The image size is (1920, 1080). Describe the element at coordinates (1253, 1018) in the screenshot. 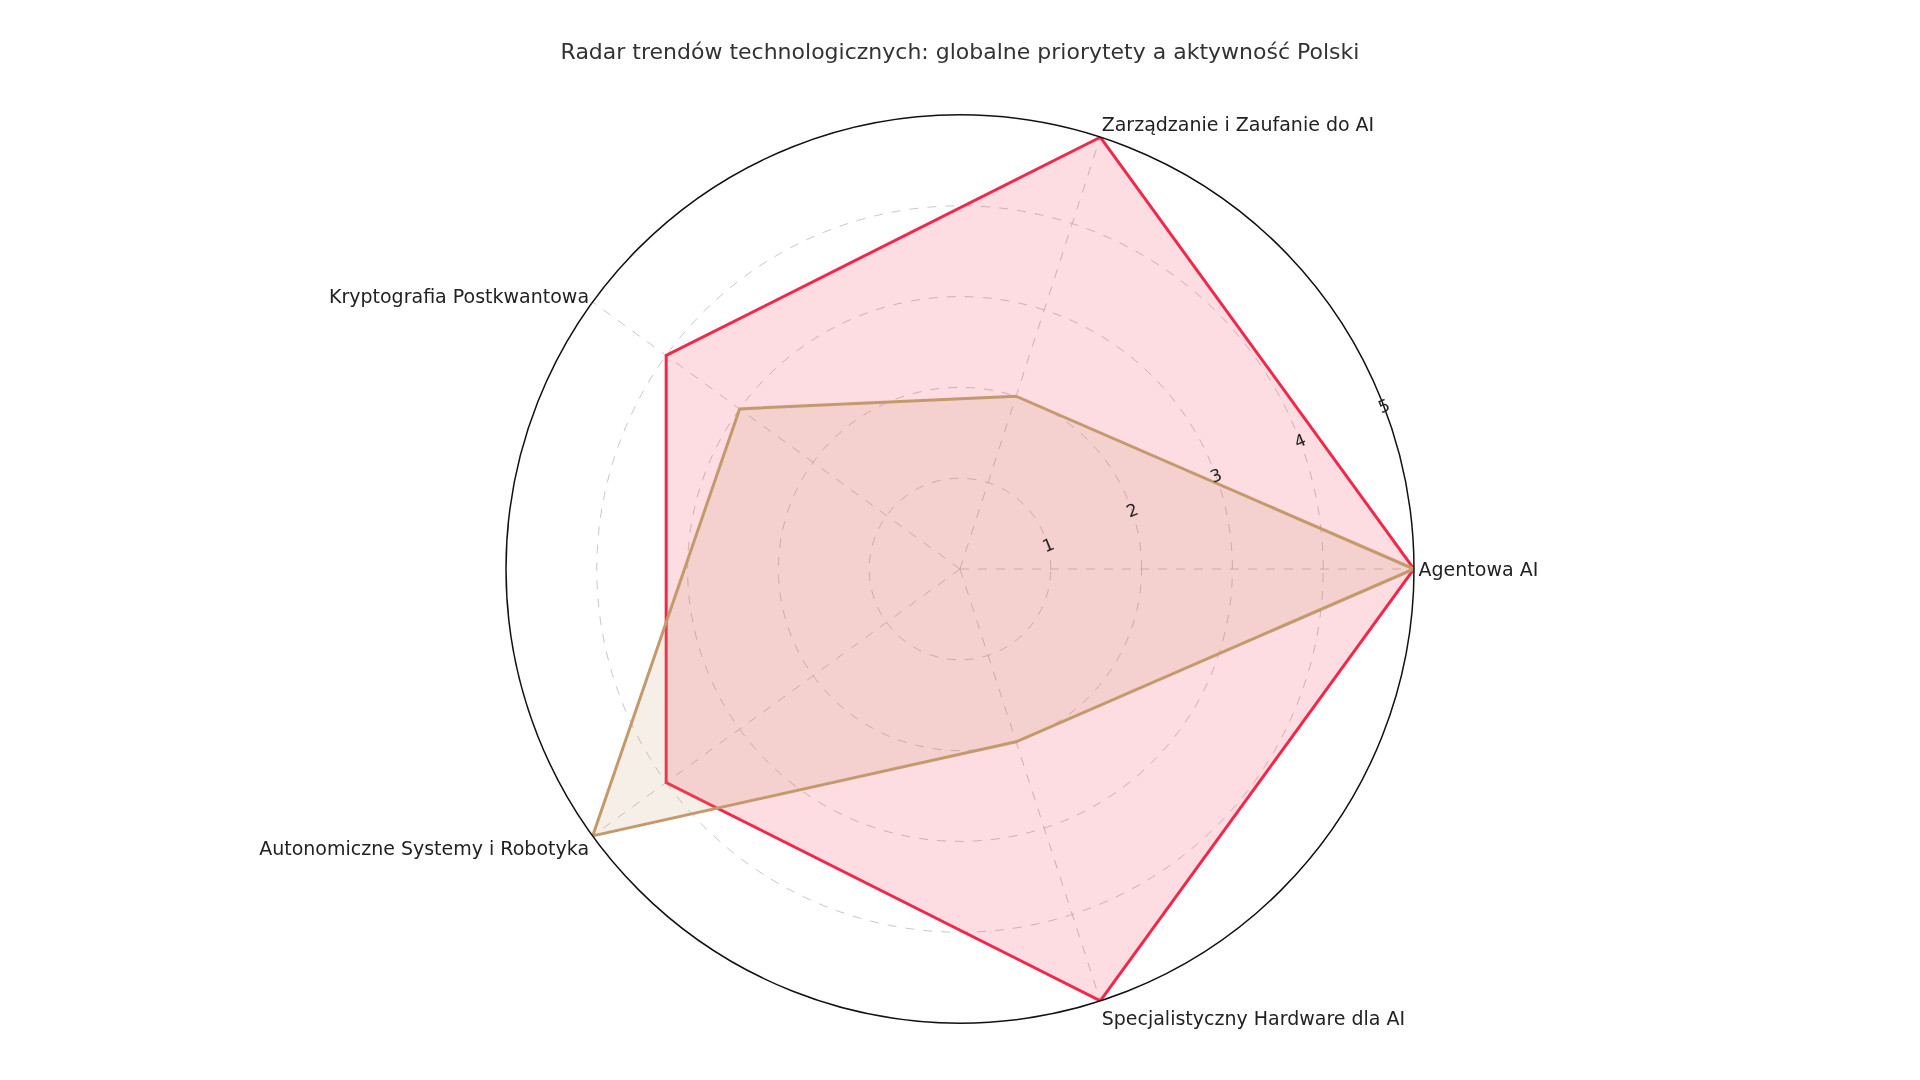

I see `spoke-label: Specjalistyczny Hardware dla AI` at that location.